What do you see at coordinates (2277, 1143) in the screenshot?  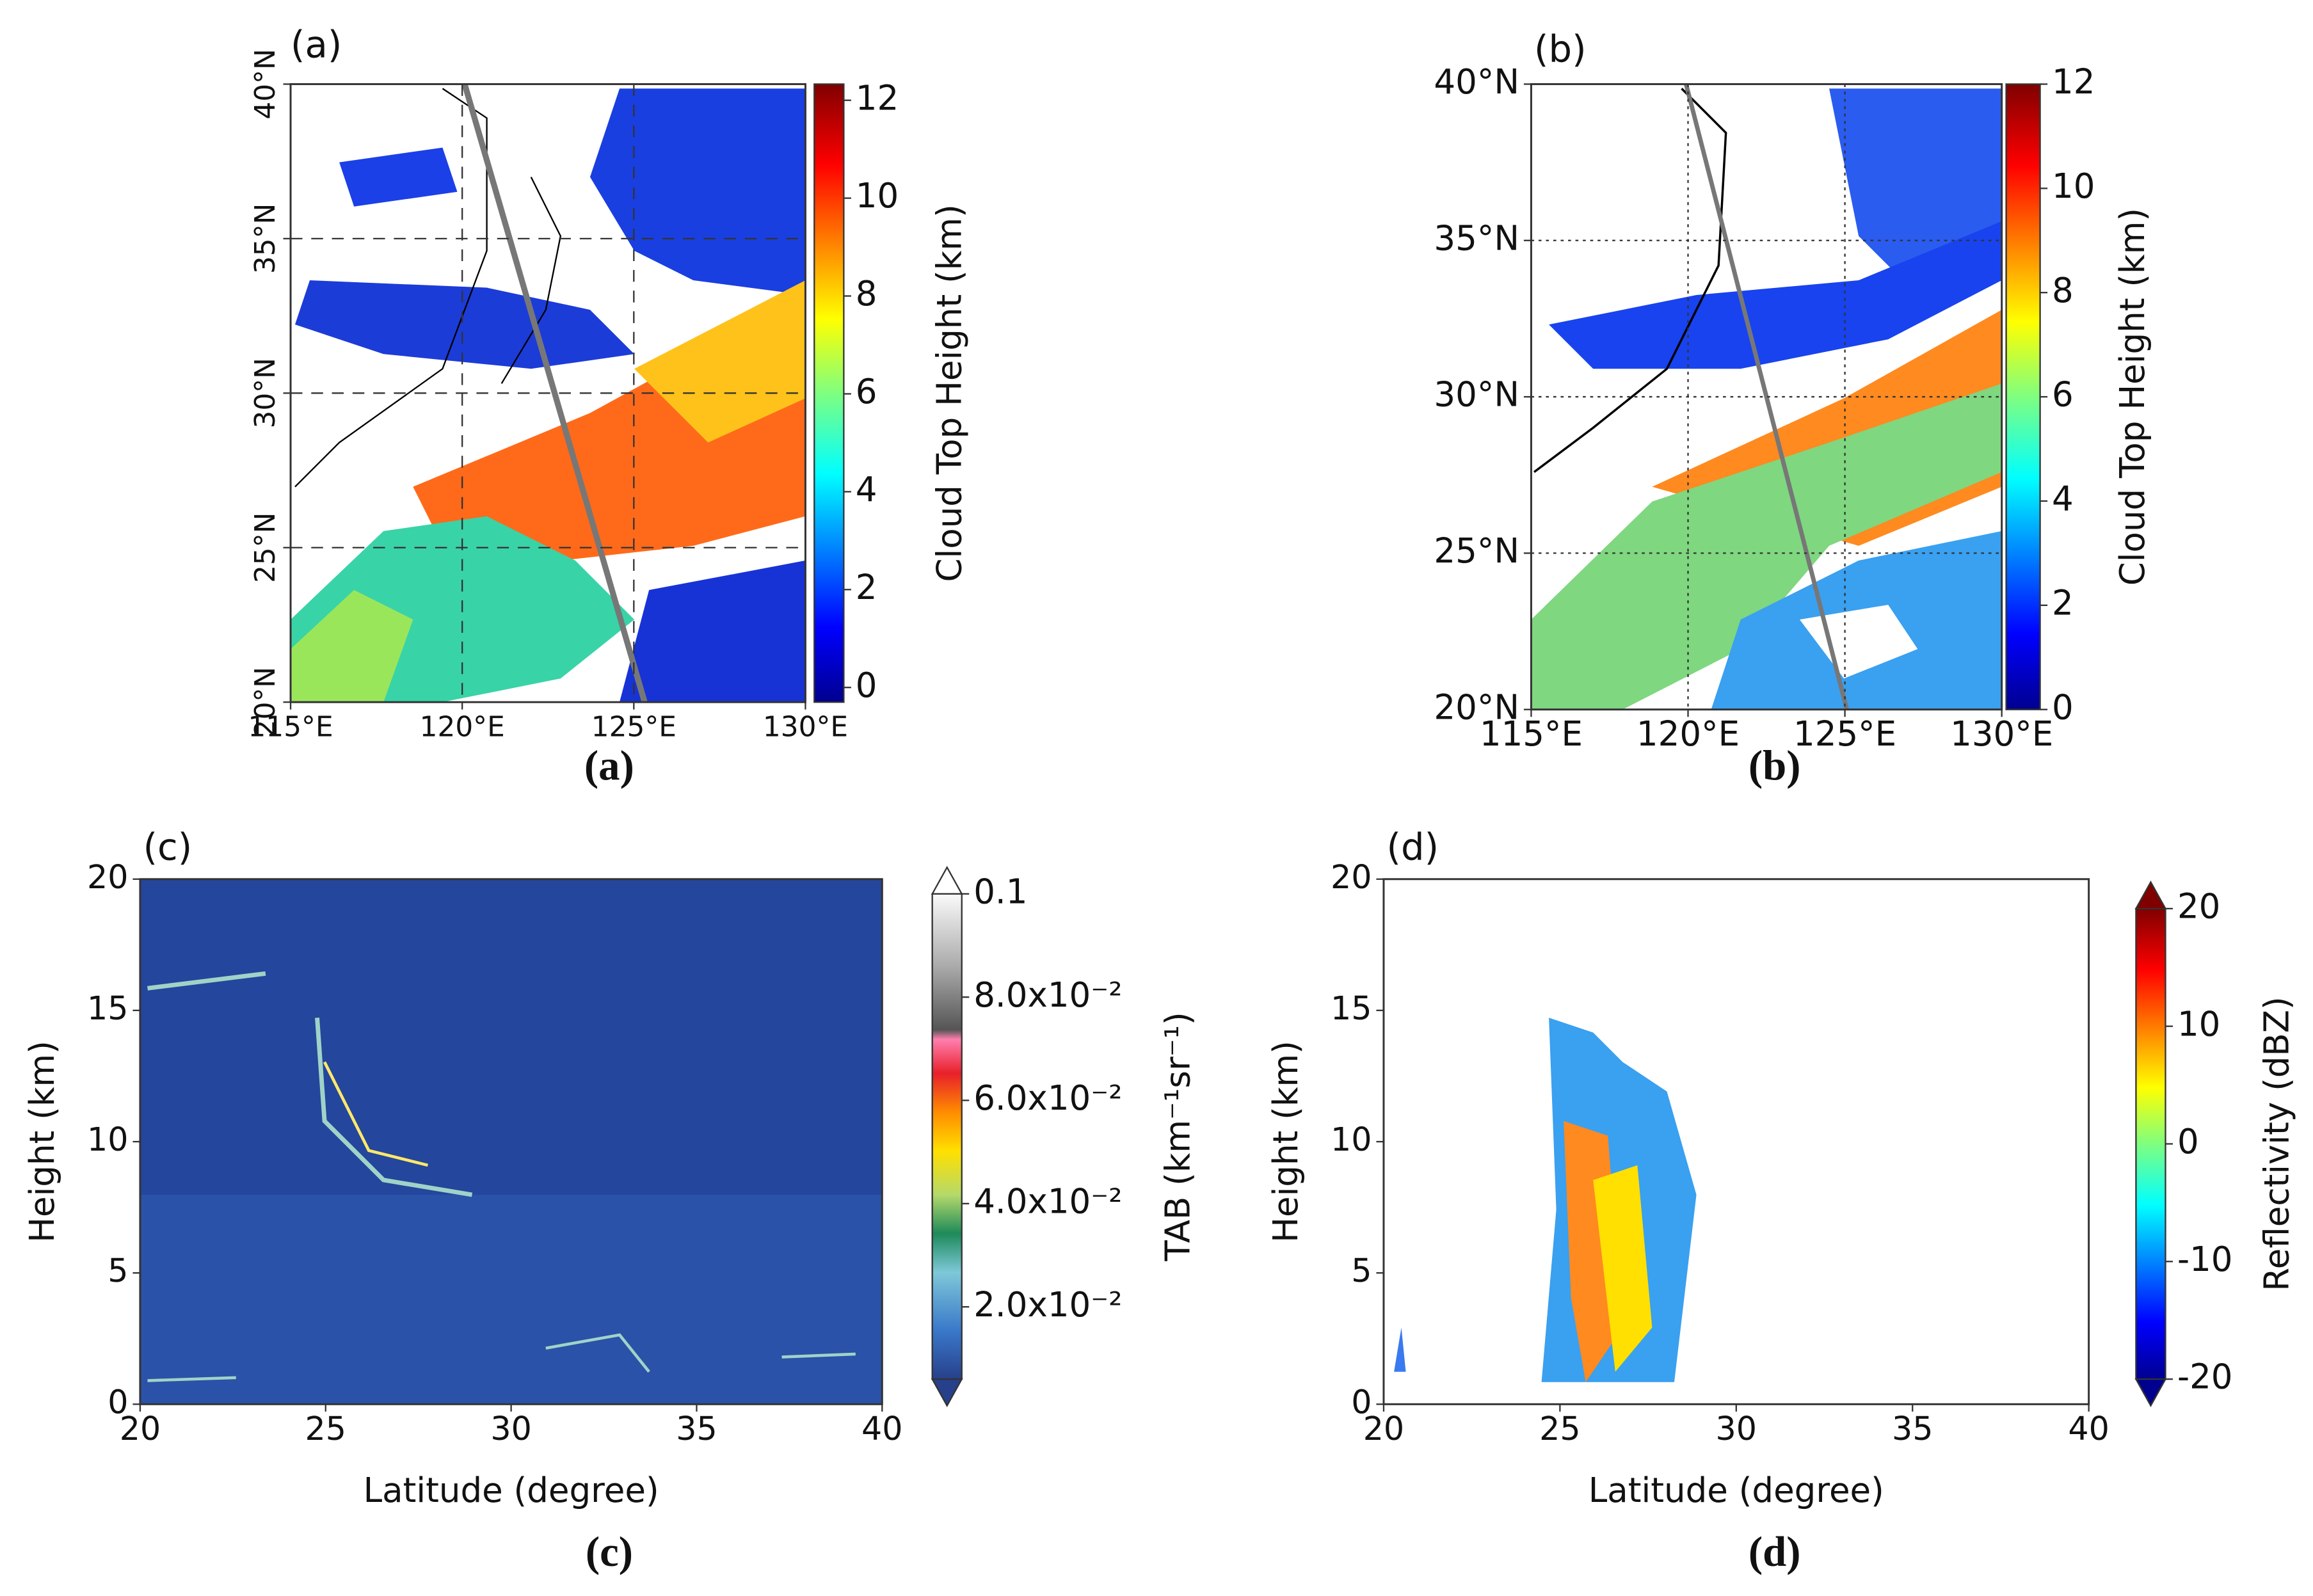 I see `colorbar-label: Reflectivity (dBZ)` at bounding box center [2277, 1143].